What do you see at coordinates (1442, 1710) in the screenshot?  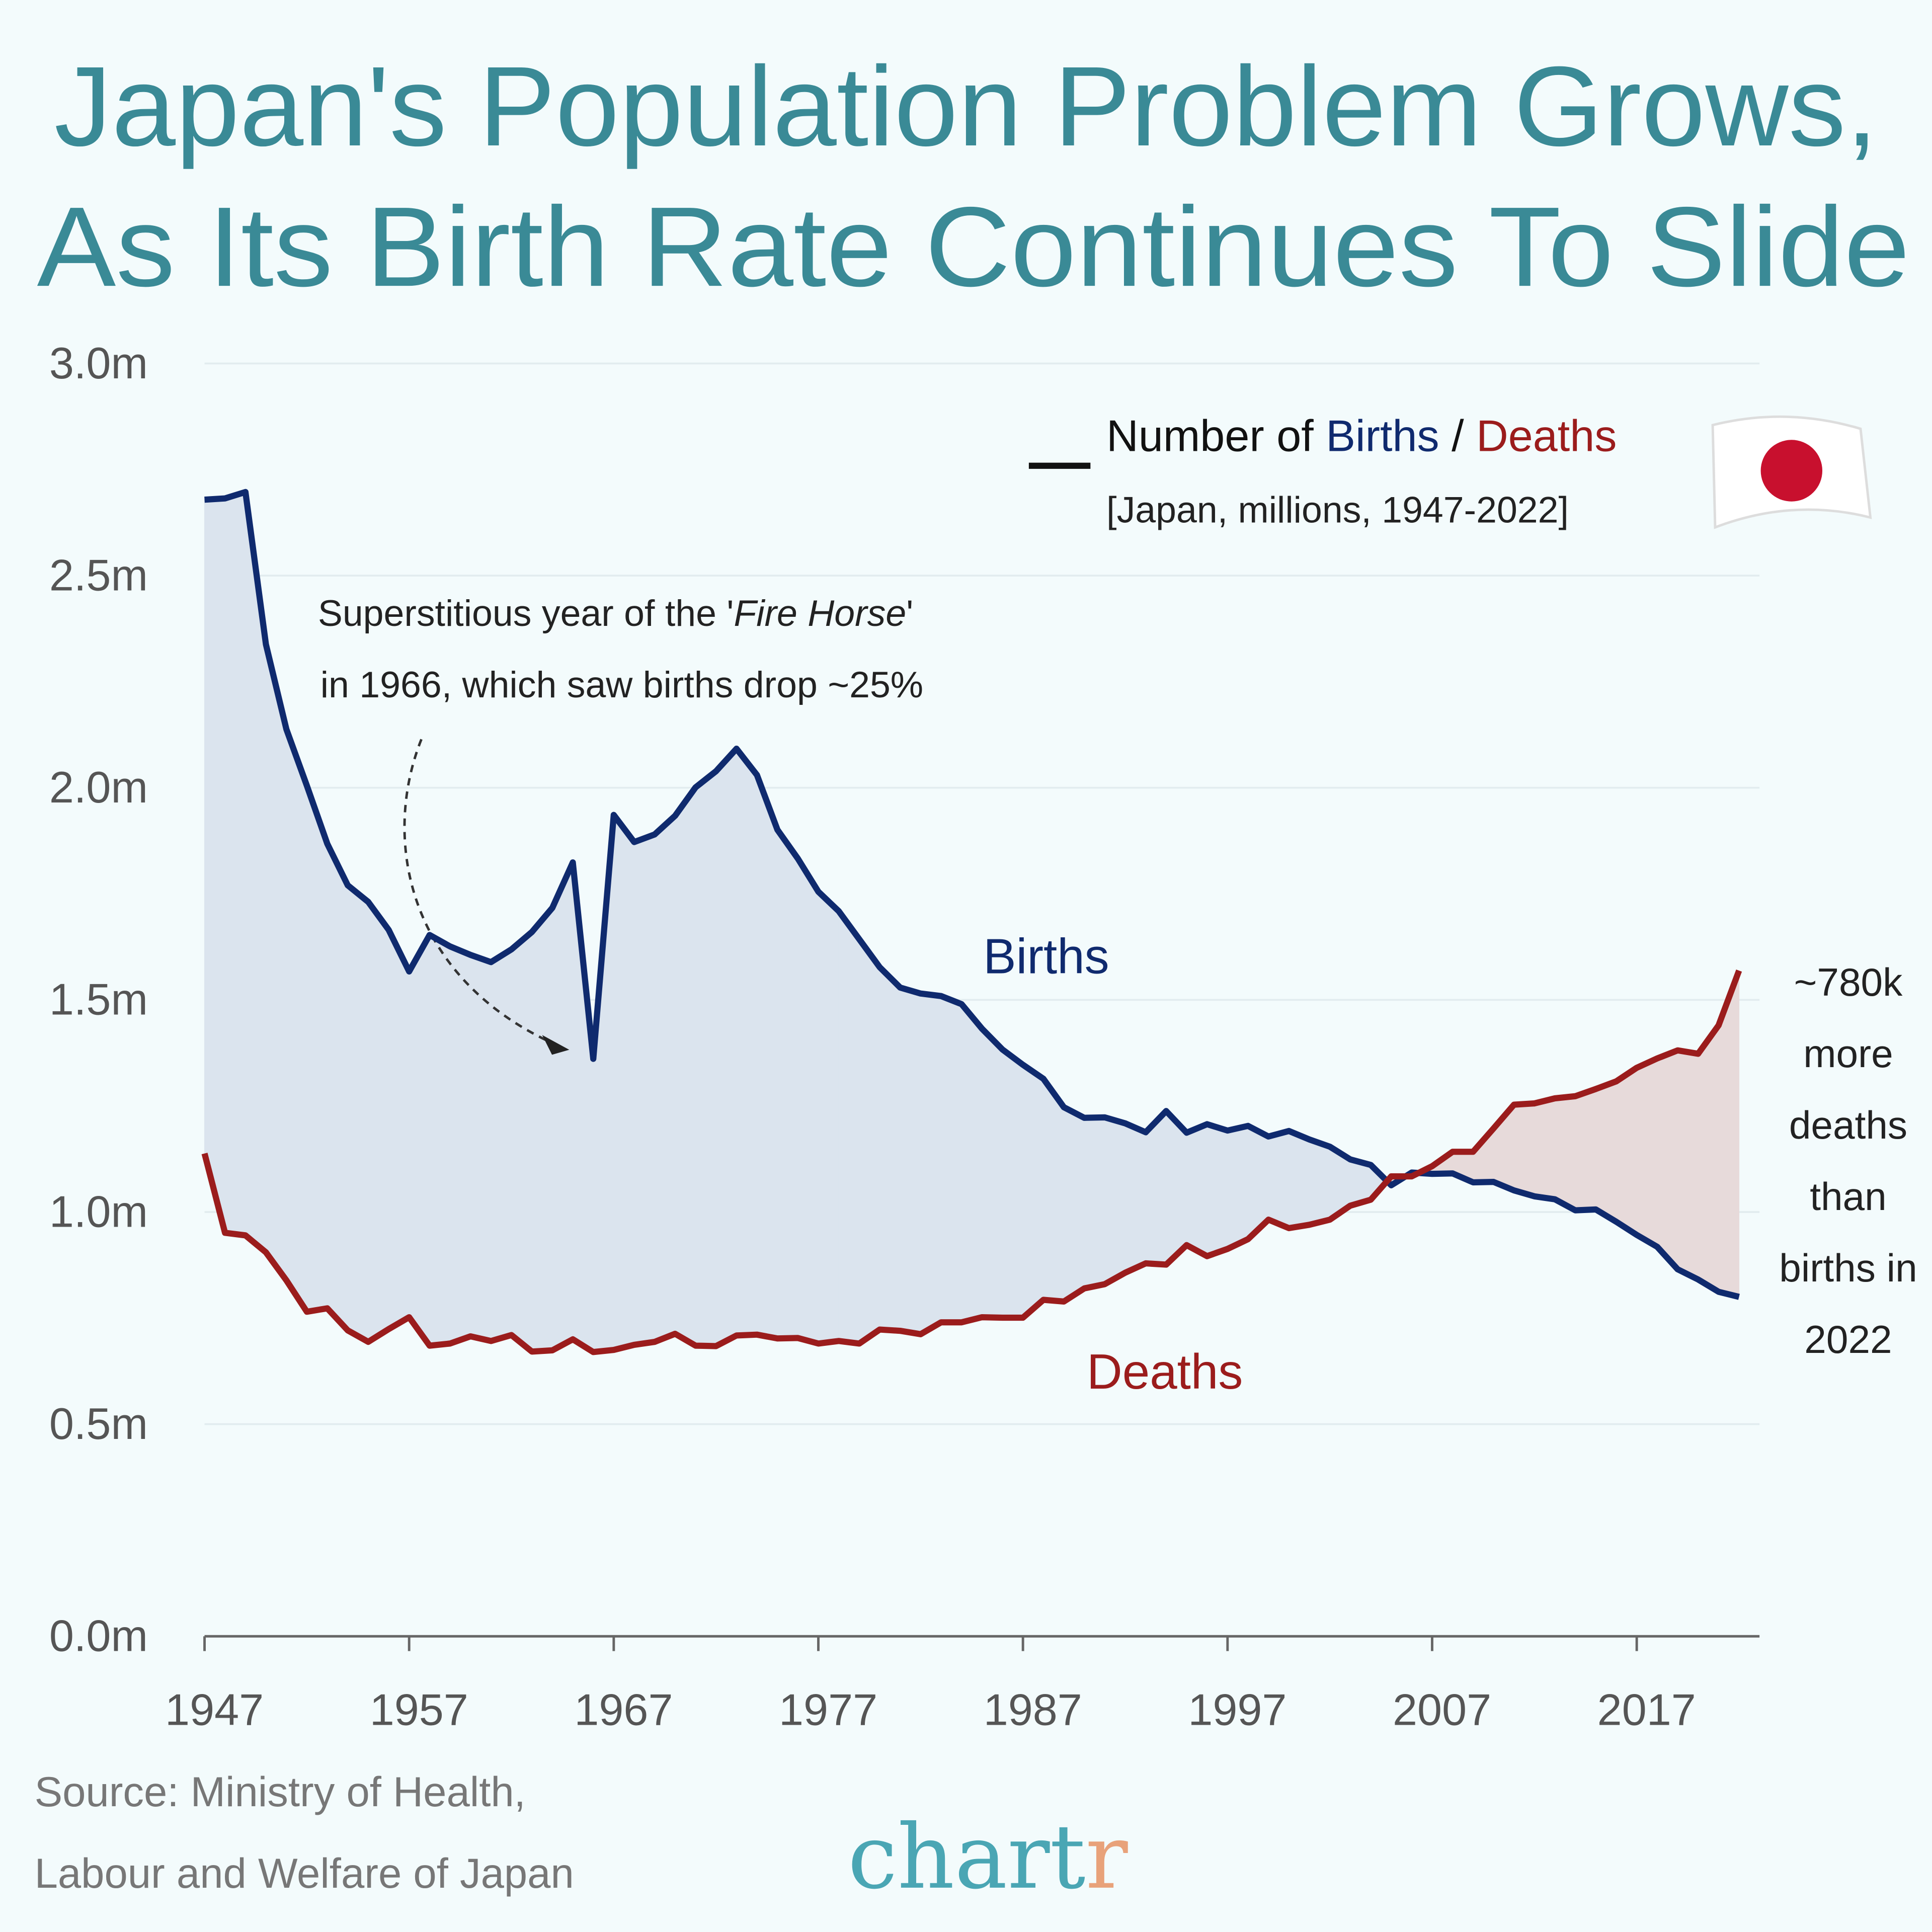 I see `x-tick-label: 2007` at bounding box center [1442, 1710].